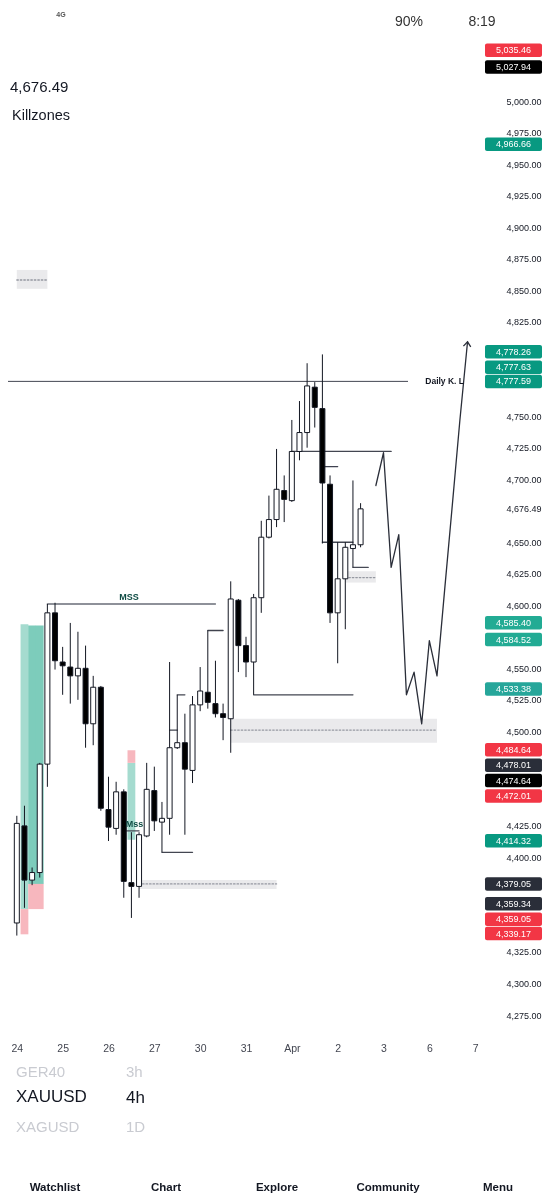 The height and width of the screenshot is (1200, 554). What do you see at coordinates (131, 756) in the screenshot?
I see `bar` at bounding box center [131, 756].